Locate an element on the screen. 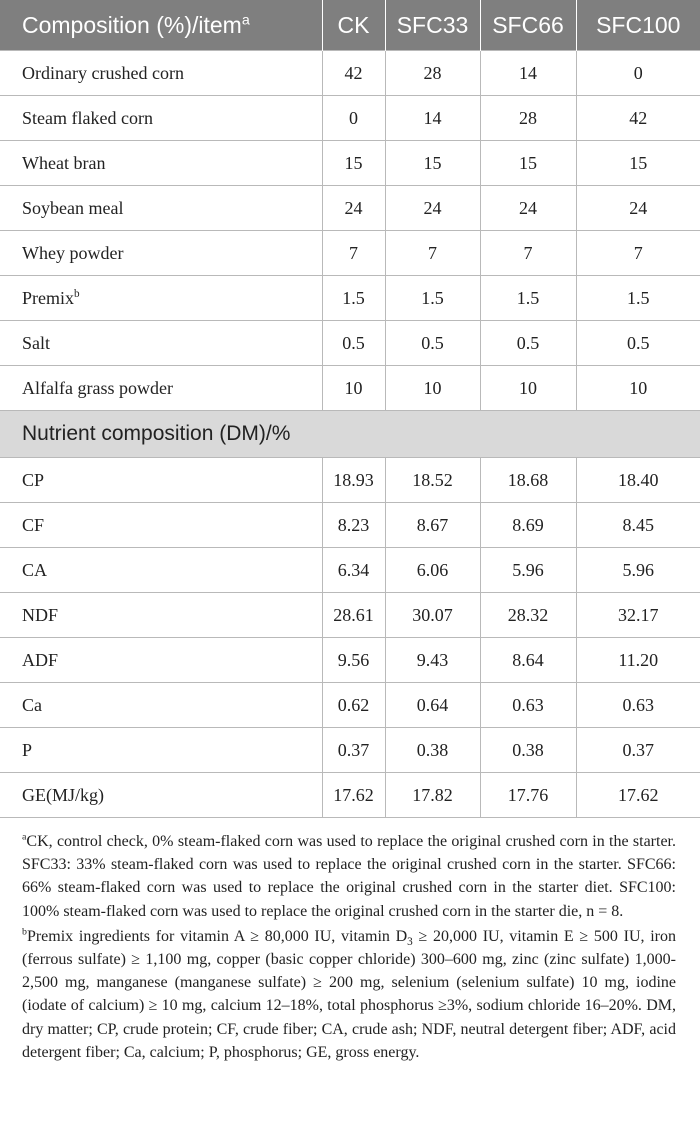  row-label: Salt is located at coordinates (36, 342).